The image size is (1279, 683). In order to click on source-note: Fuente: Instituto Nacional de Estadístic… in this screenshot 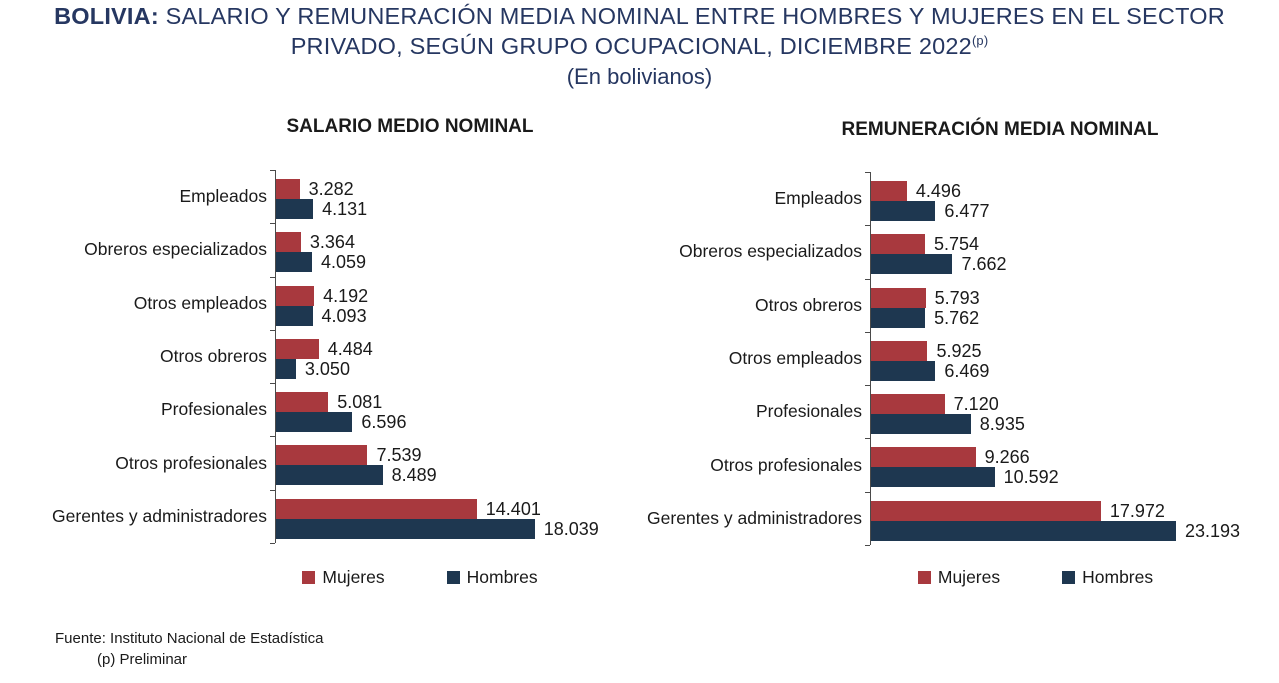, I will do `click(189, 649)`.